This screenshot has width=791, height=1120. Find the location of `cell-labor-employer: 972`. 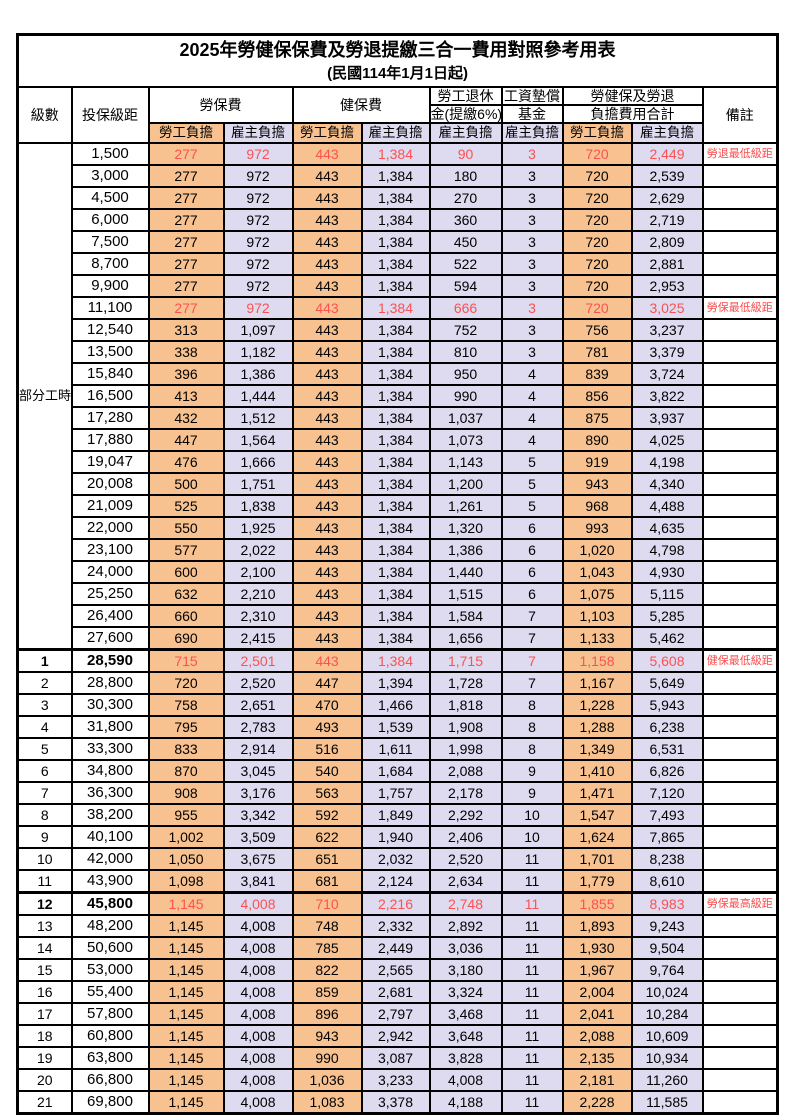

cell-labor-employer: 972 is located at coordinates (258, 220).